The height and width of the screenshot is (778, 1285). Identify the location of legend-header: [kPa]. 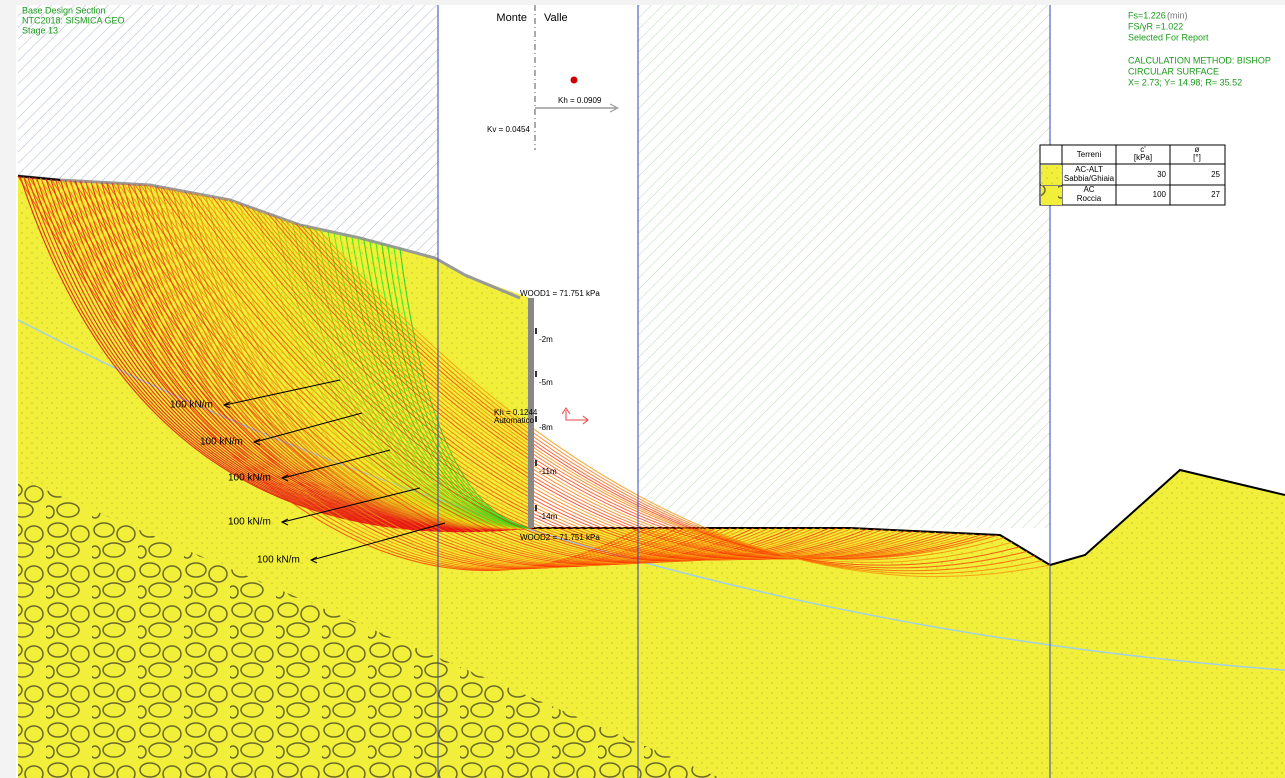
(1143, 157).